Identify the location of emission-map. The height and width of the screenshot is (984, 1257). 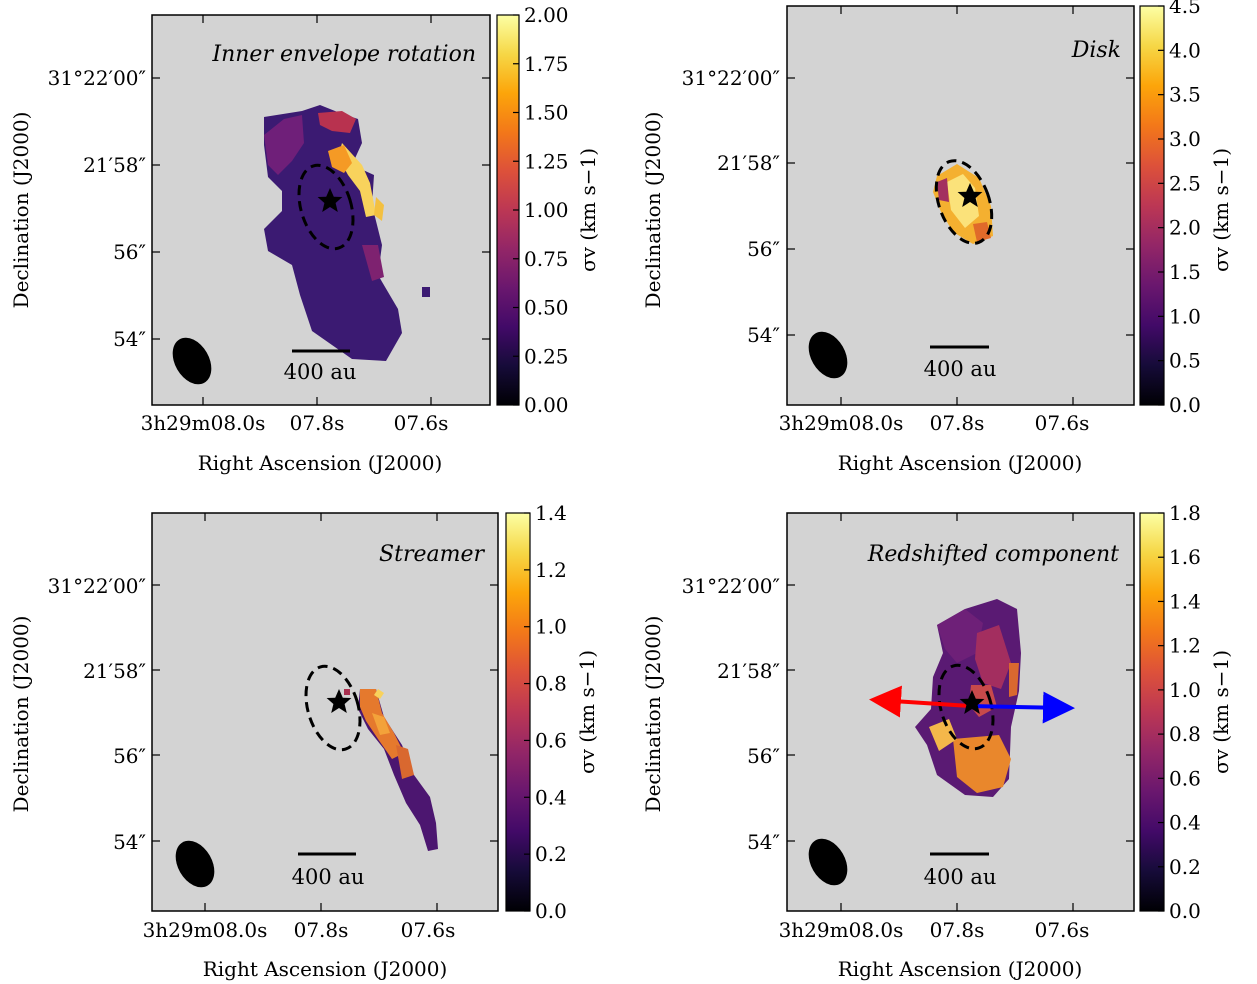
(347, 233).